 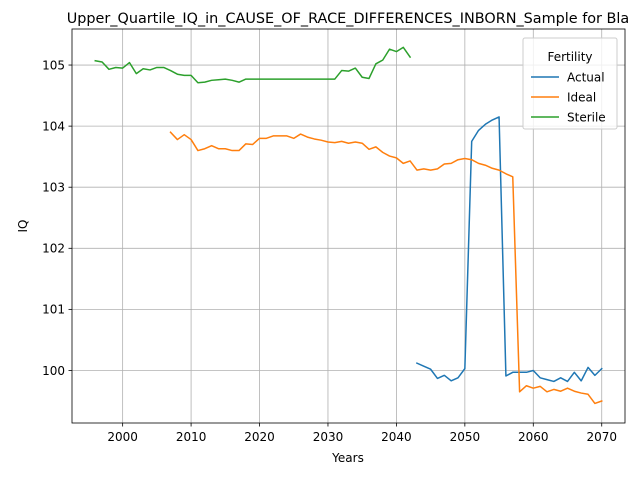 What do you see at coordinates (122, 437) in the screenshot?
I see `x-tick-label: 2000` at bounding box center [122, 437].